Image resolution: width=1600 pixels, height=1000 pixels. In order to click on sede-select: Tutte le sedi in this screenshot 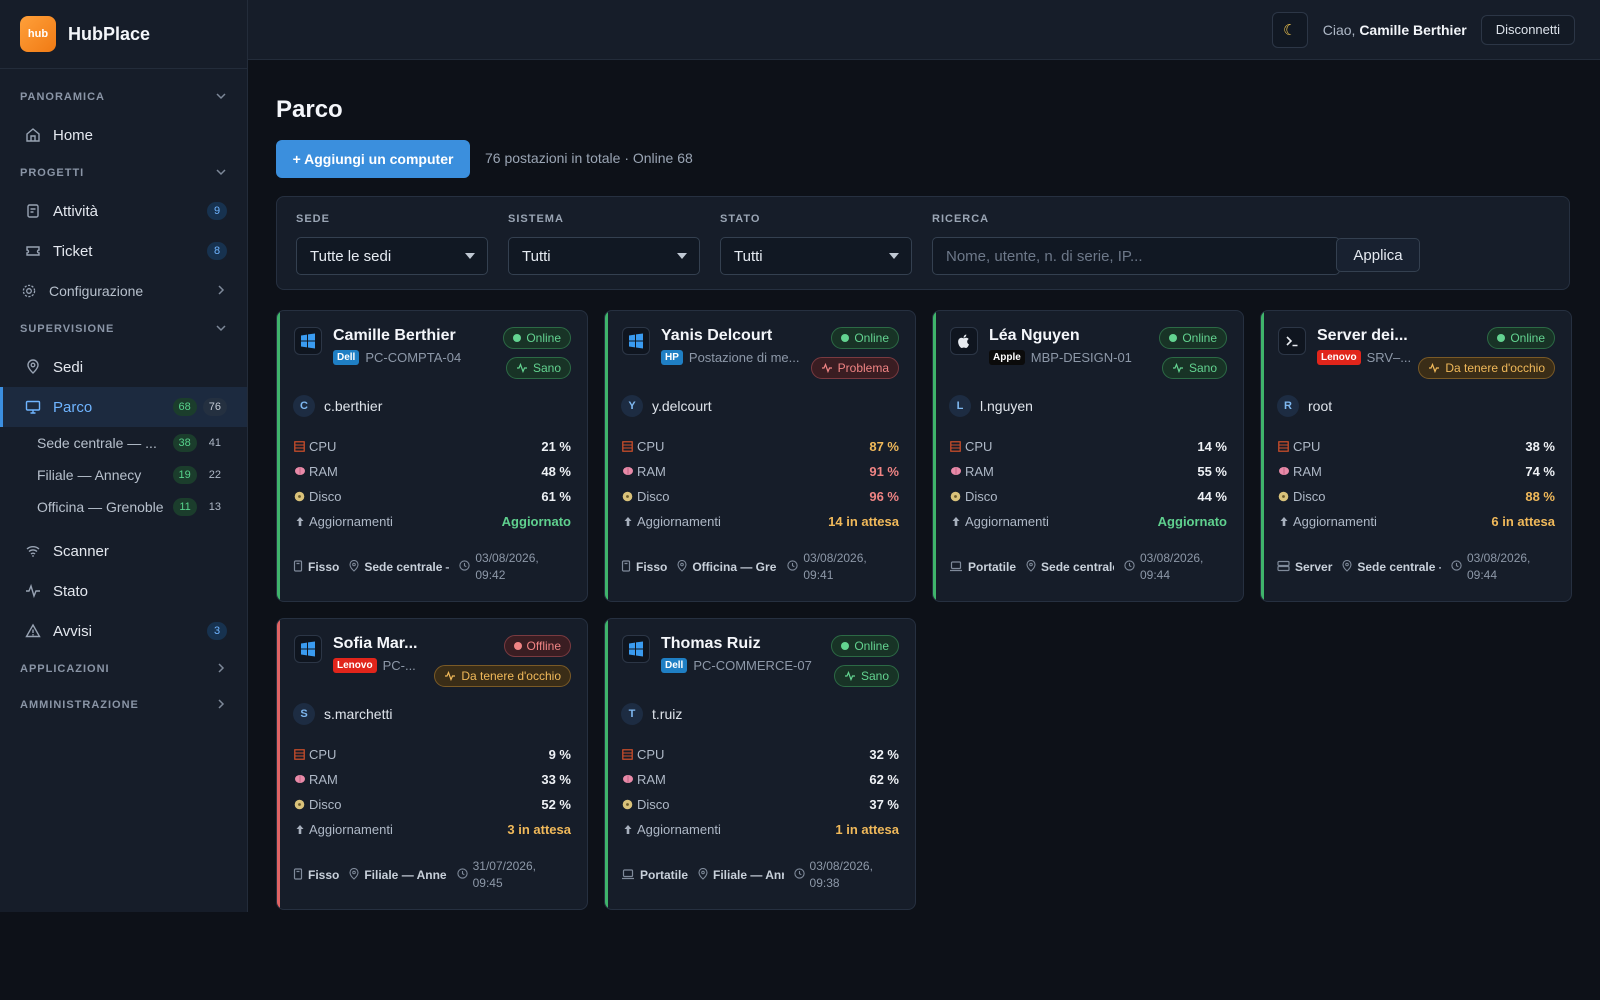, I will do `click(392, 256)`.